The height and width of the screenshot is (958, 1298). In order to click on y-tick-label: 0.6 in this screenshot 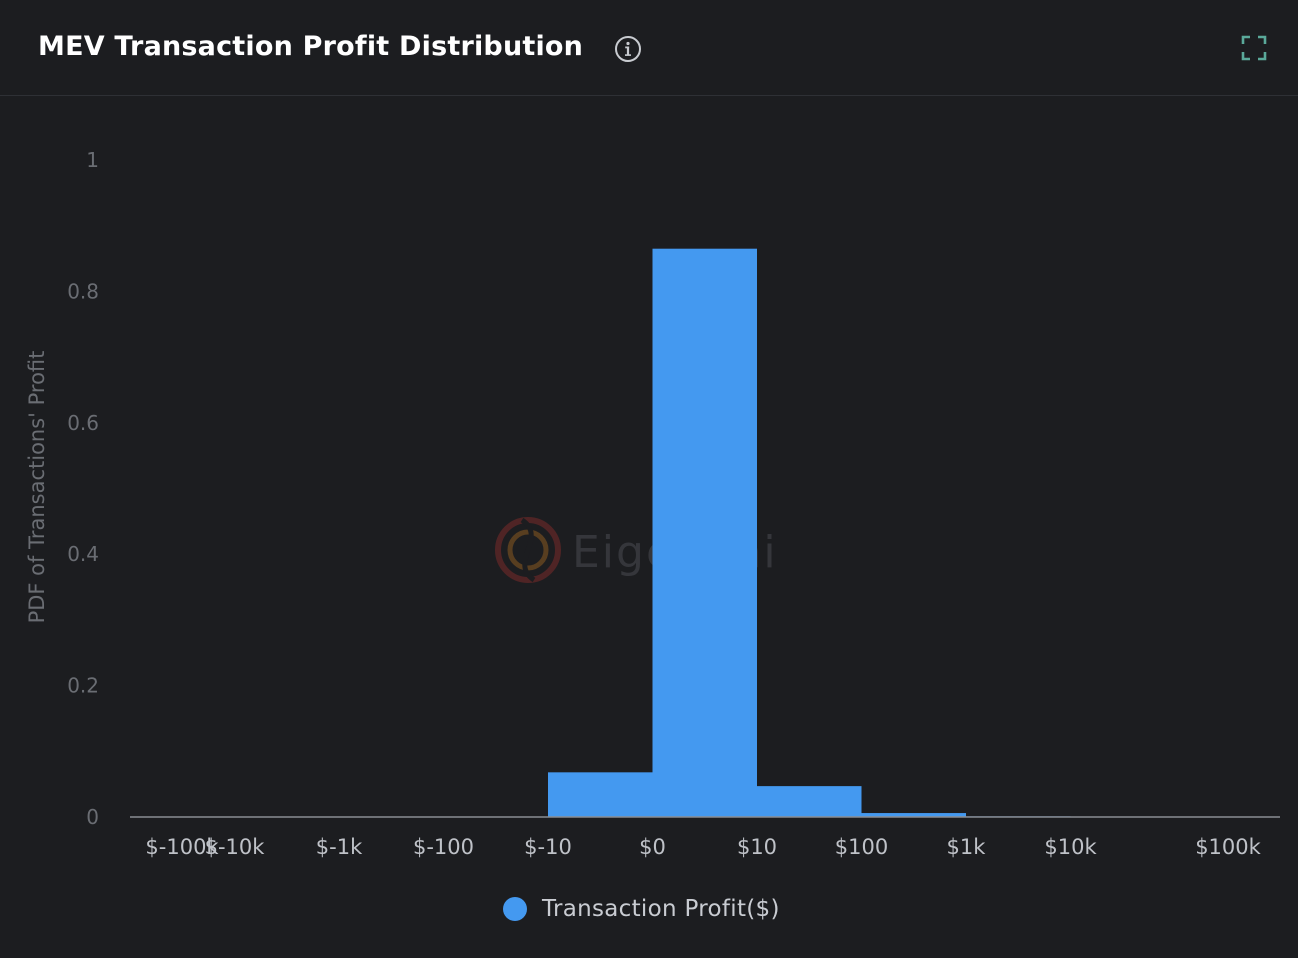, I will do `click(83, 423)`.